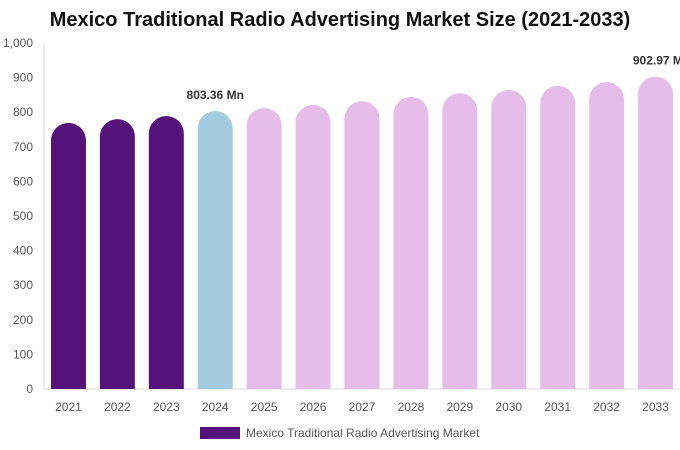  Describe the element at coordinates (166, 252) in the screenshot. I see `bar-2023` at that location.